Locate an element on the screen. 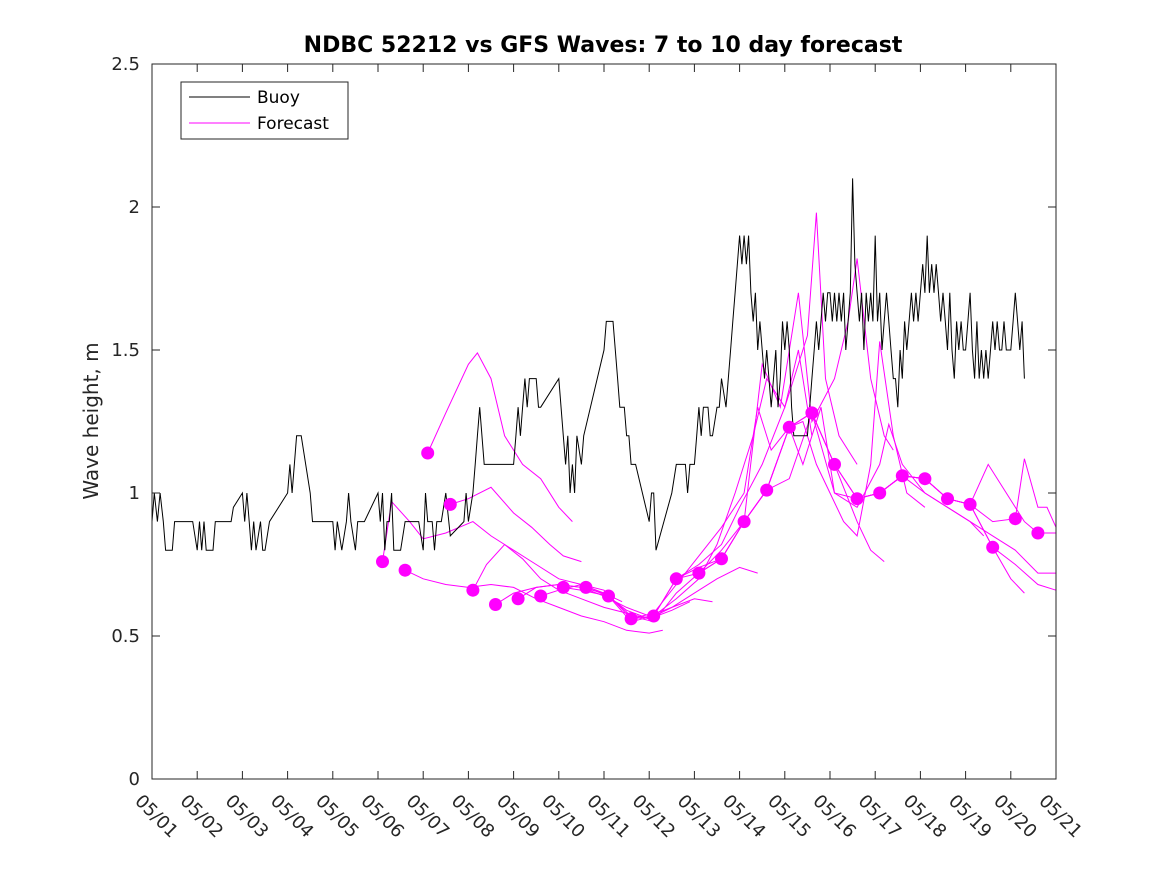 The image size is (1167, 875). legend-box is located at coordinates (264, 110).